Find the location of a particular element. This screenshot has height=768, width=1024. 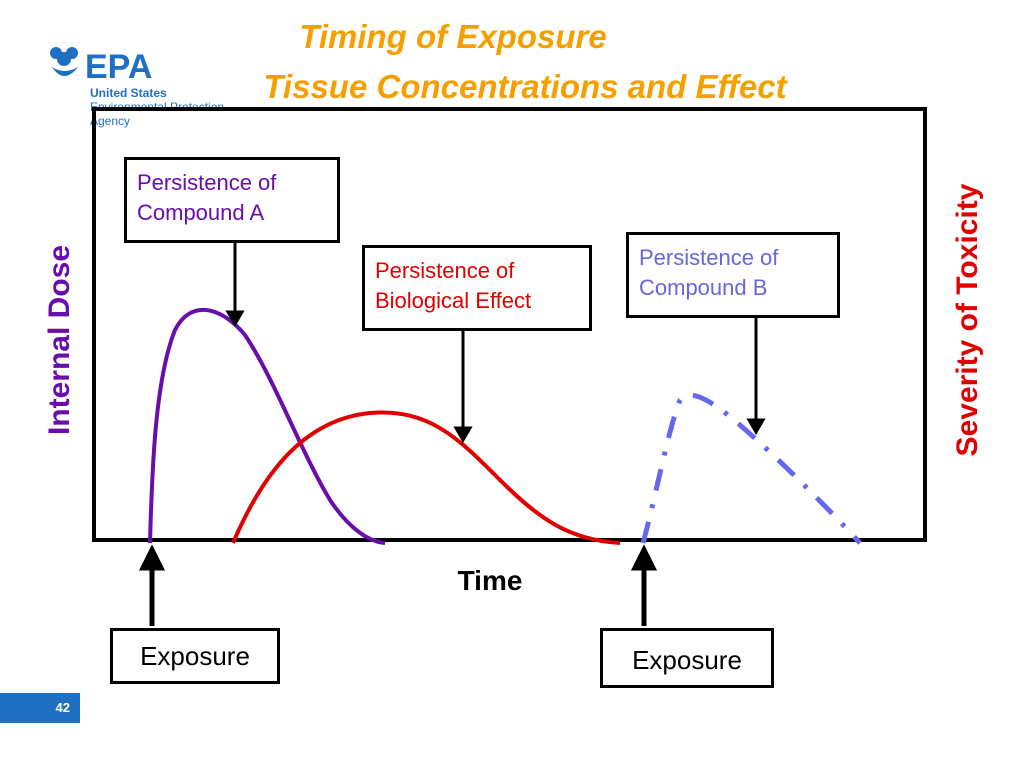

logo-line-3: Agency is located at coordinates (110, 121).